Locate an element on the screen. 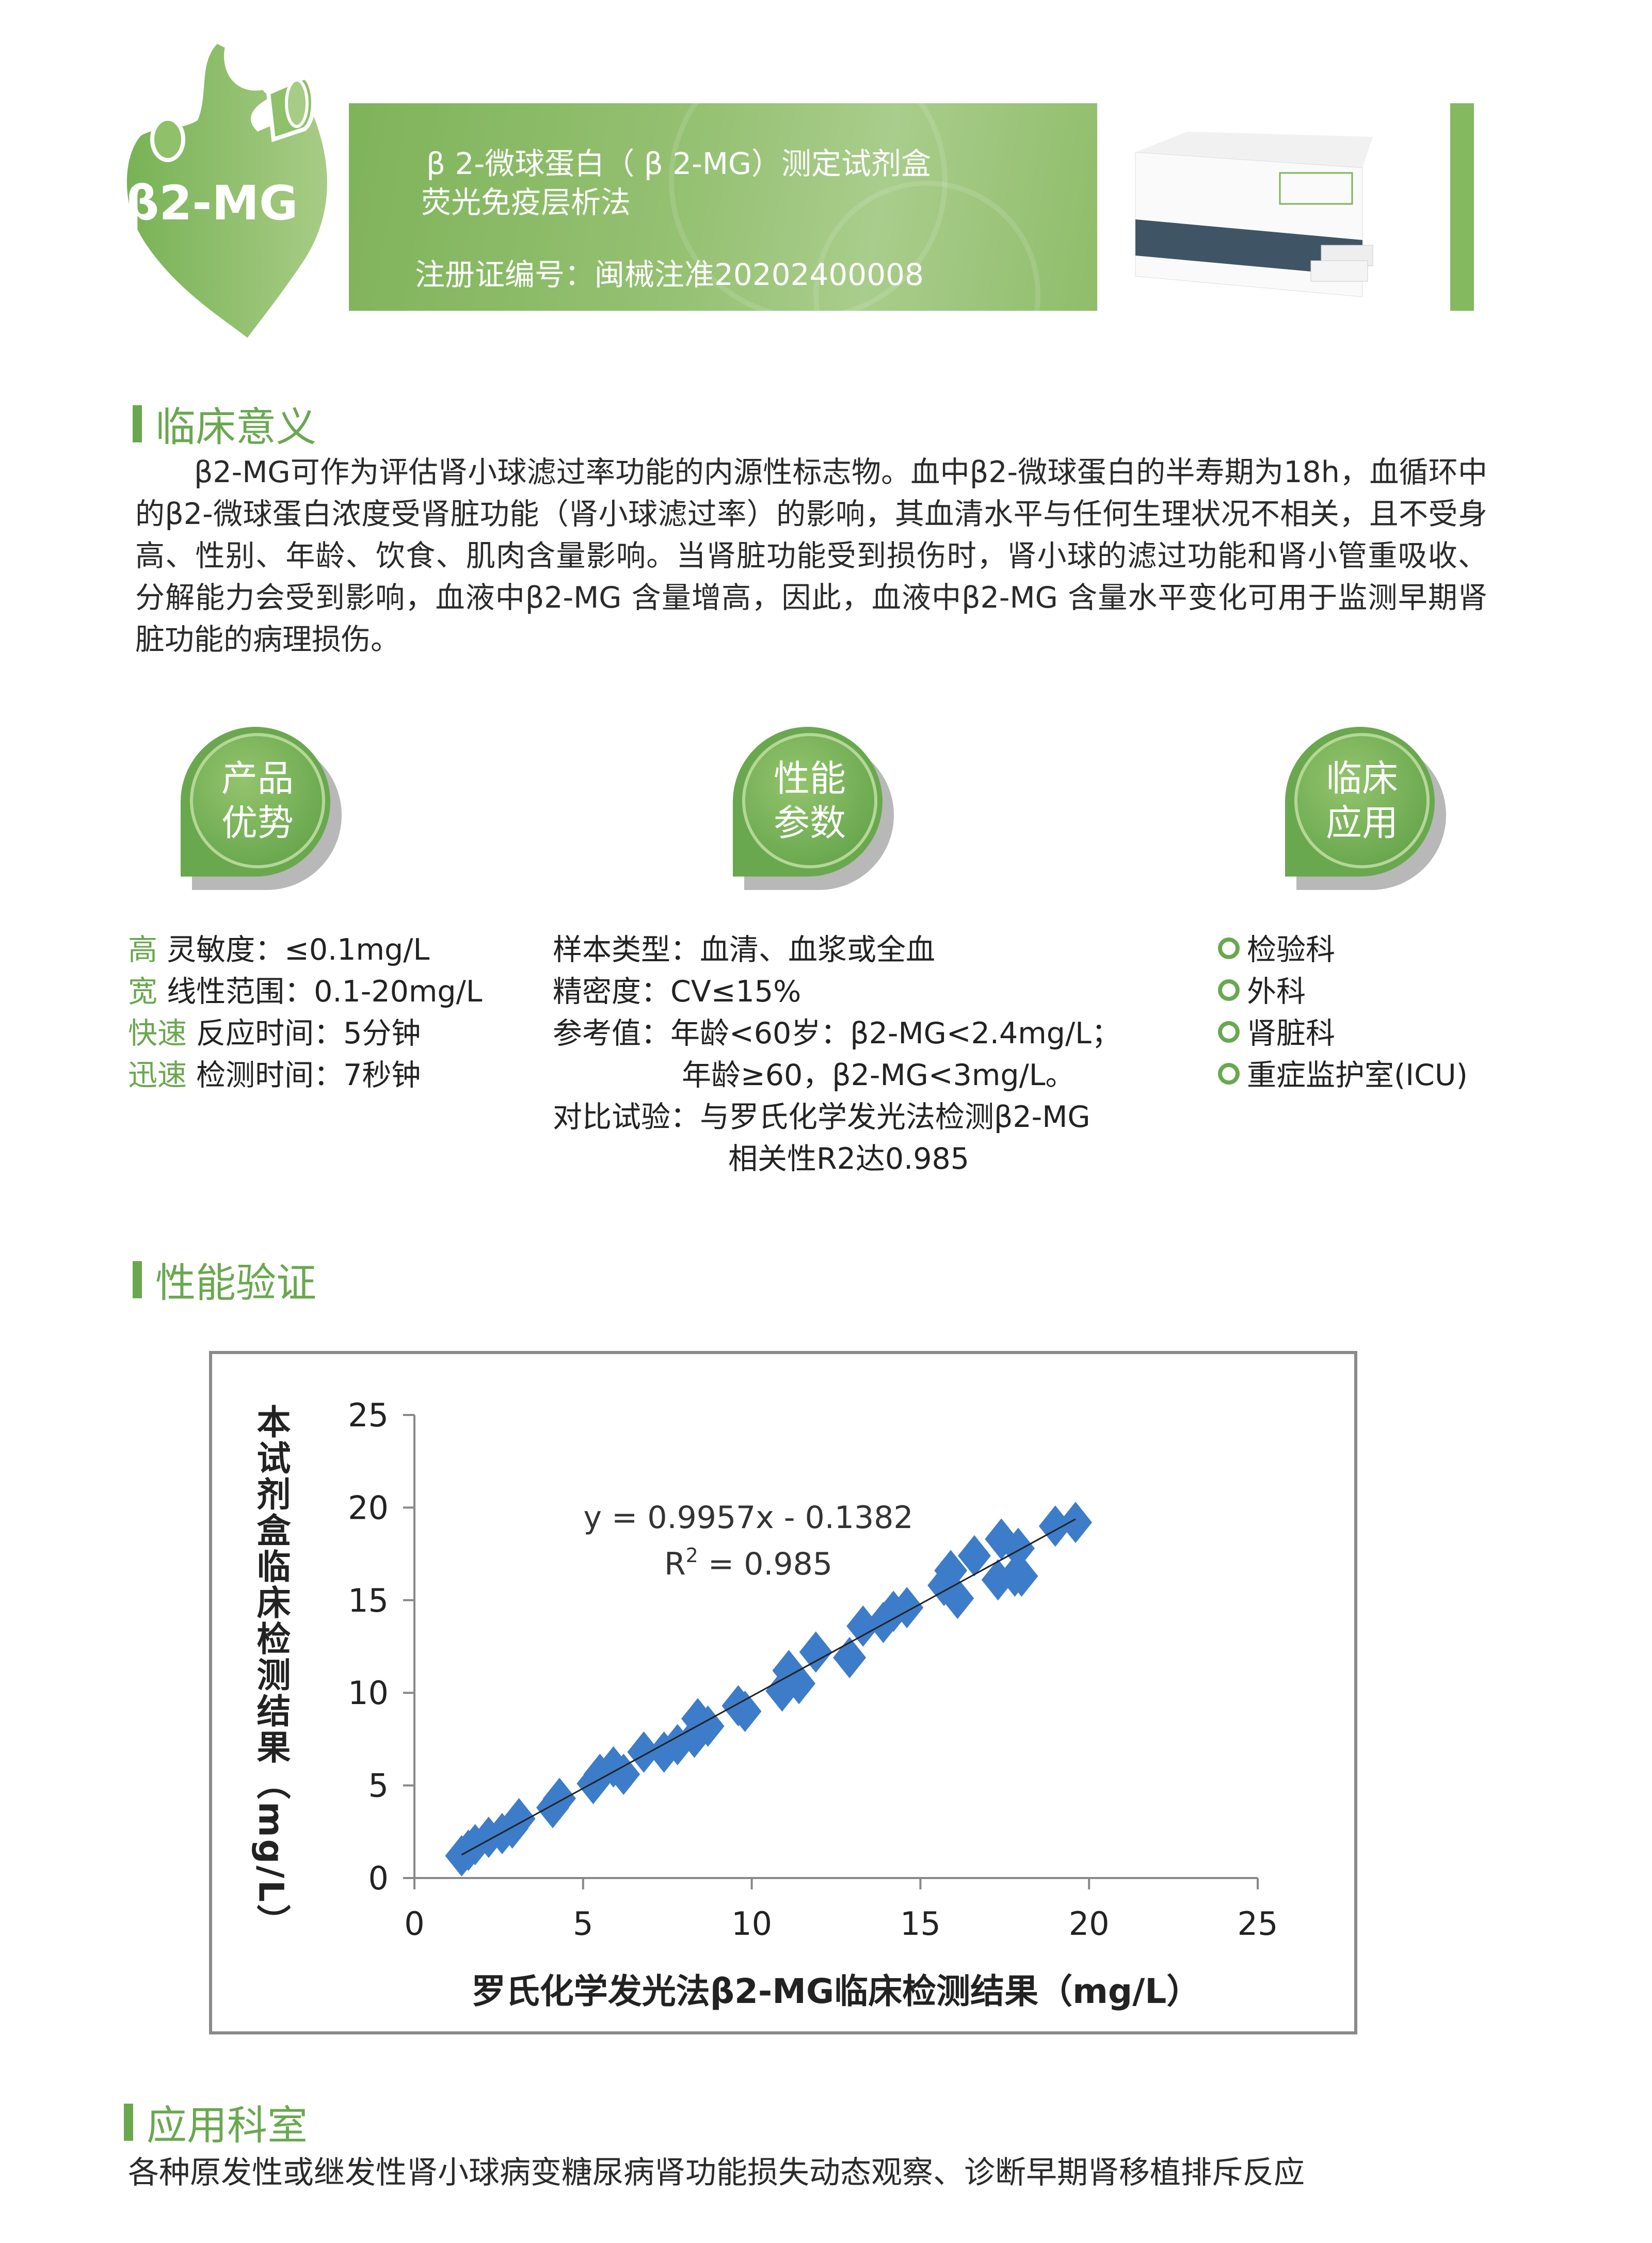  list-item: 检验科 is located at coordinates (1343, 950).